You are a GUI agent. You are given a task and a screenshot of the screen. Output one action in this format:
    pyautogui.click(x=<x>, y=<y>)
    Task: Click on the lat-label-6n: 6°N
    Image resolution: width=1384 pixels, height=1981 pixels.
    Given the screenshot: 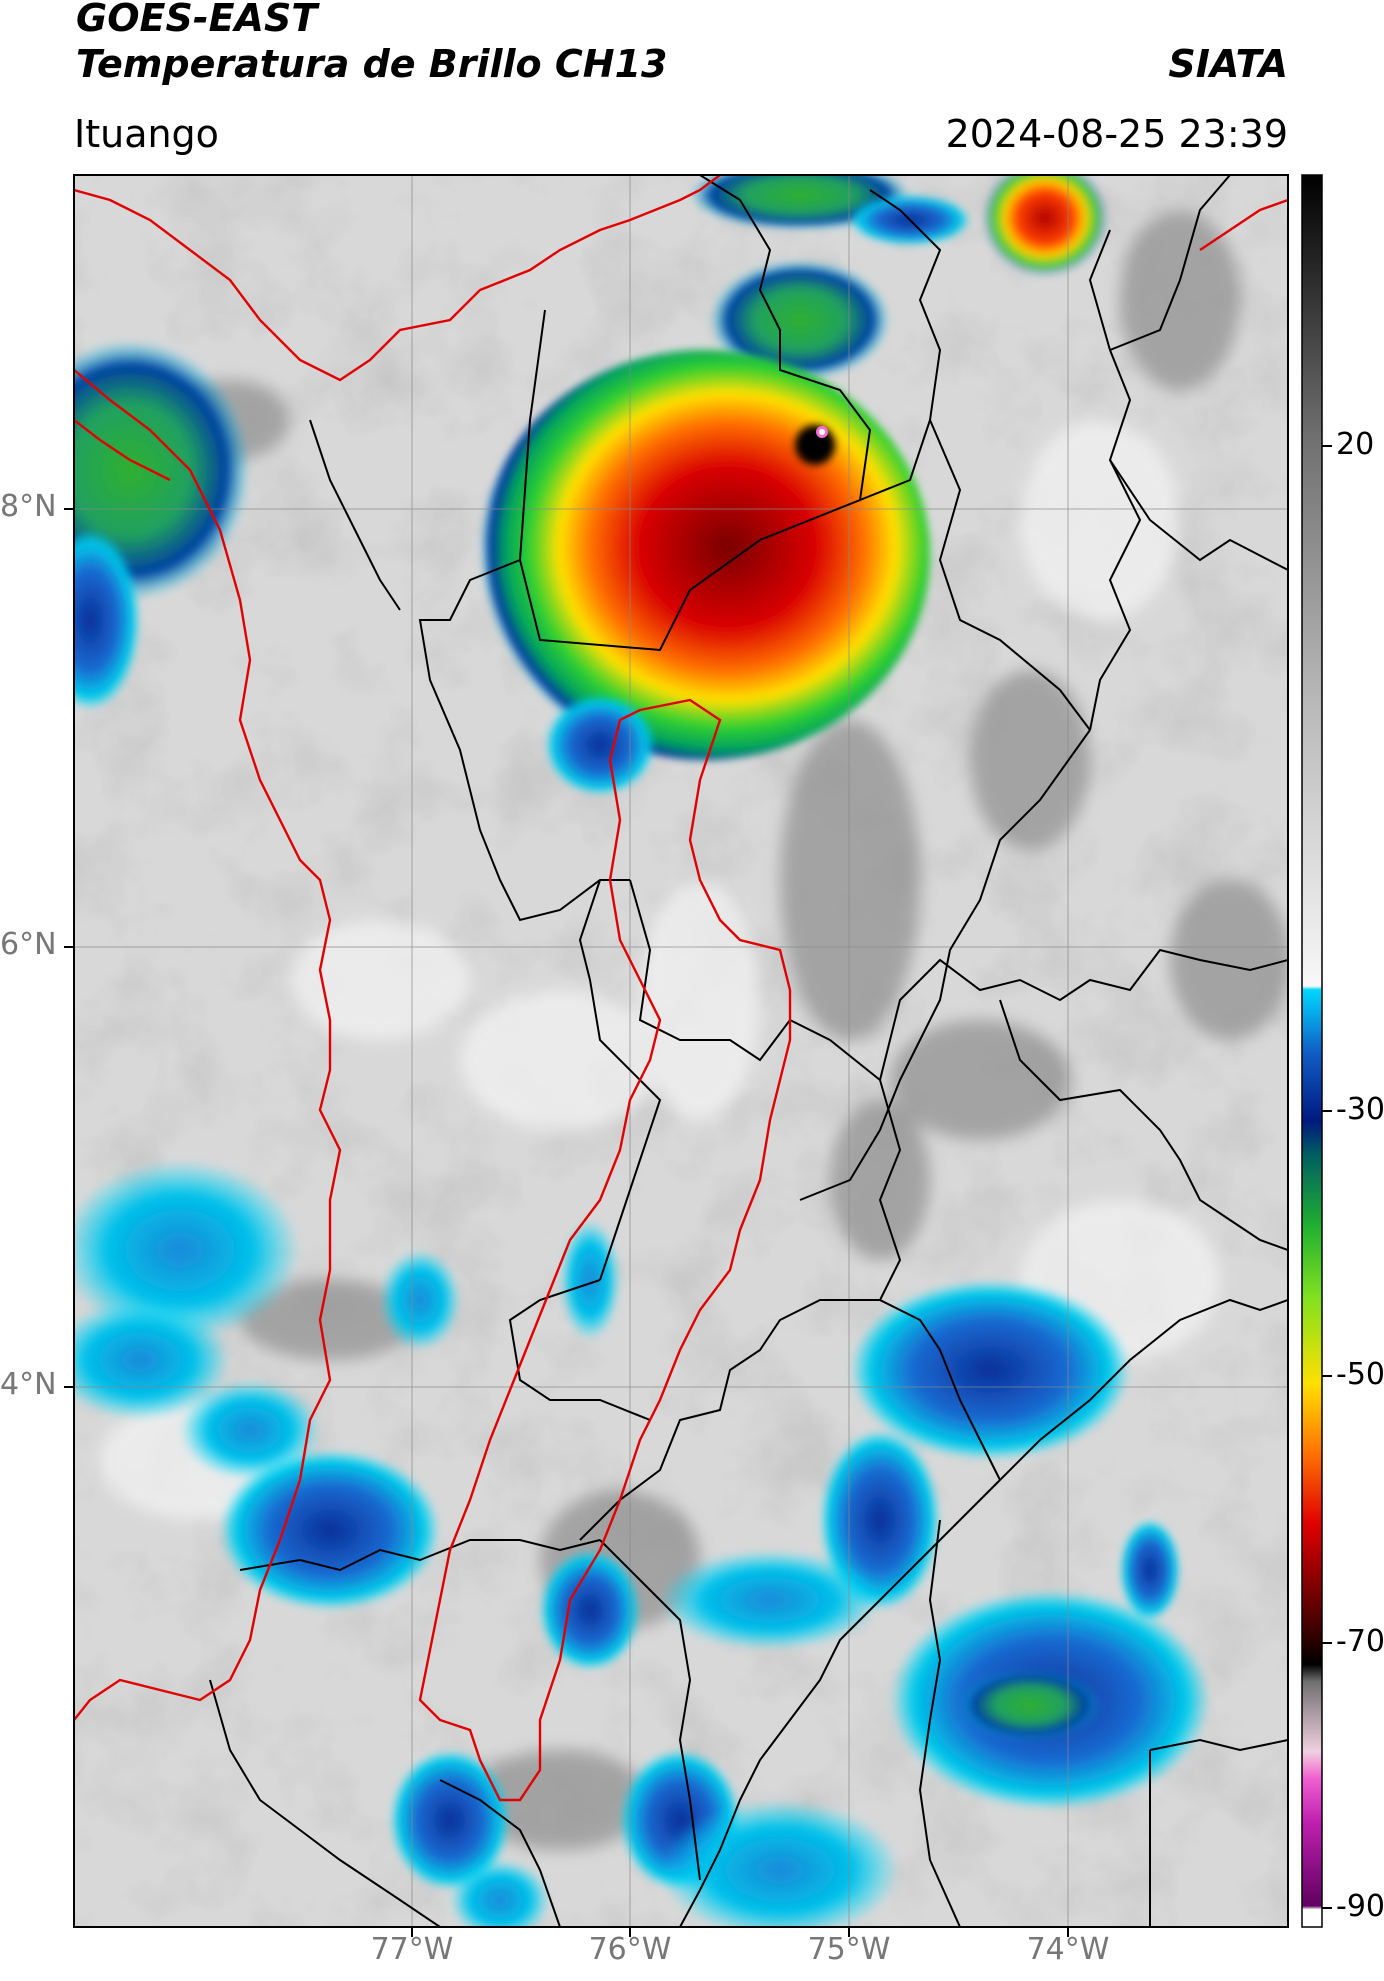 What is the action you would take?
    pyautogui.click(x=28, y=944)
    